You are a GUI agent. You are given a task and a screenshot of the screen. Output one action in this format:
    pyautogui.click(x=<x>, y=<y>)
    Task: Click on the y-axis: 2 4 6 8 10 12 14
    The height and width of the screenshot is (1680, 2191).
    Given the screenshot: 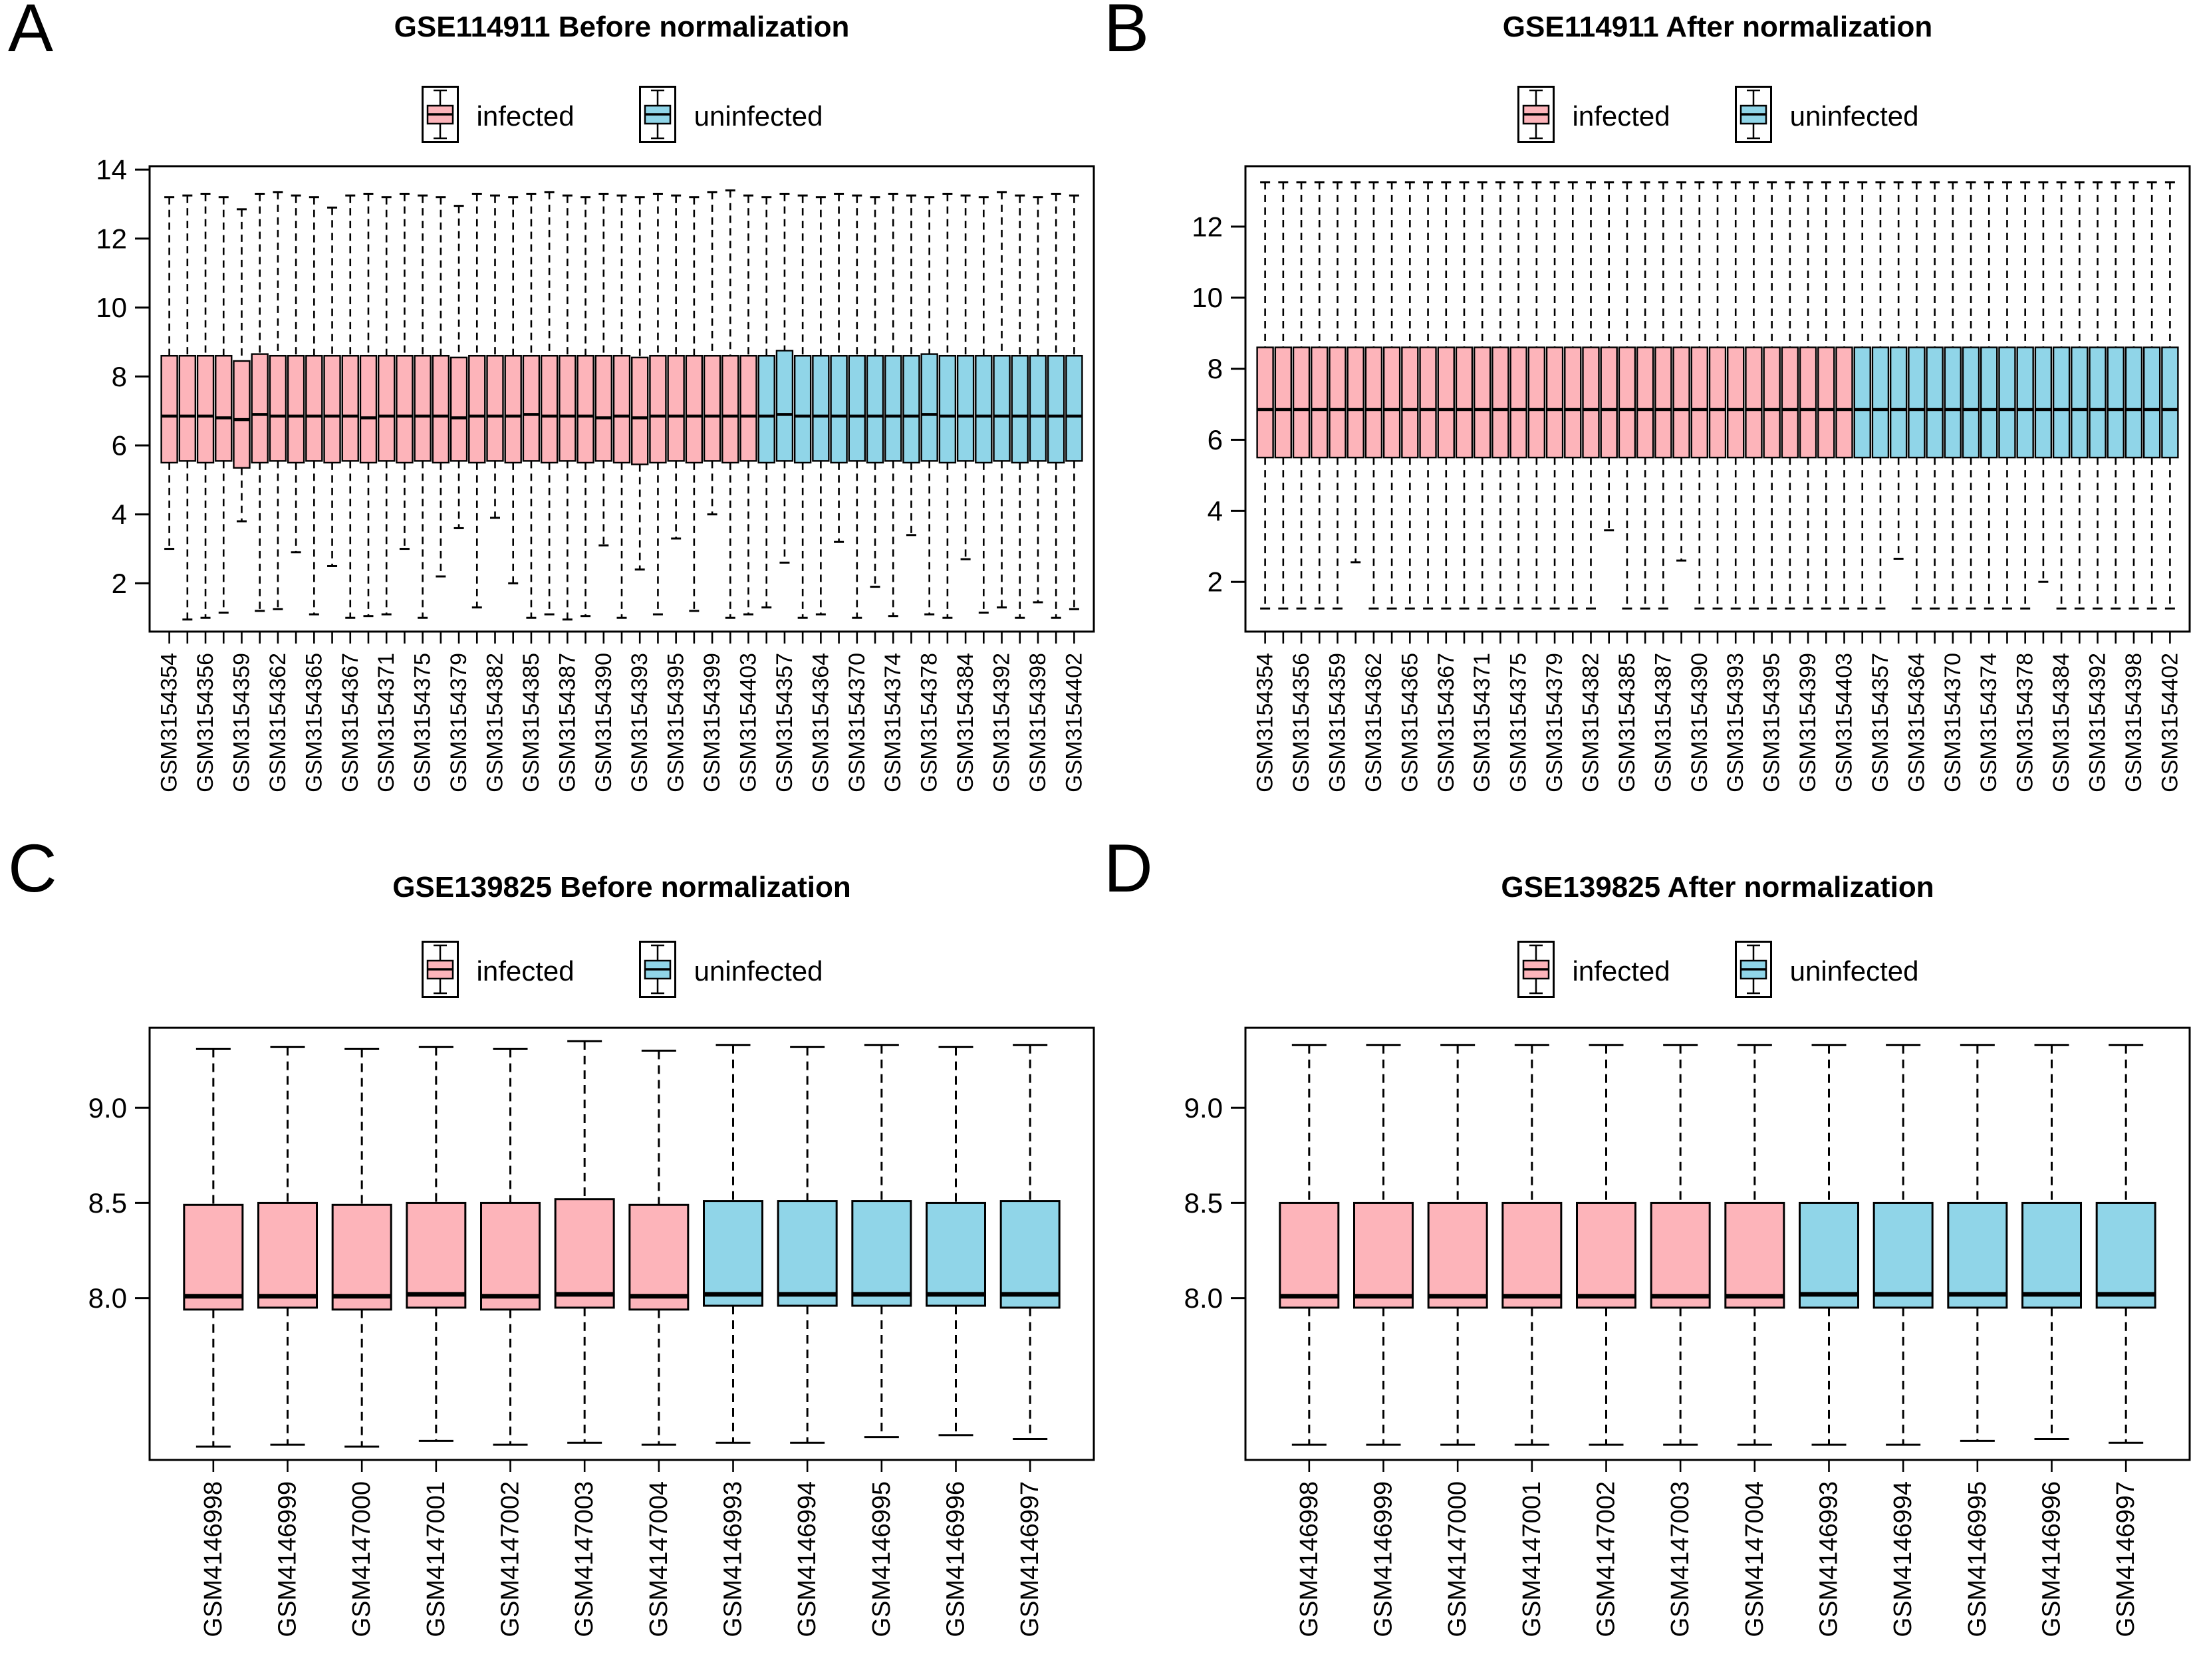 What is the action you would take?
    pyautogui.click(x=123, y=376)
    